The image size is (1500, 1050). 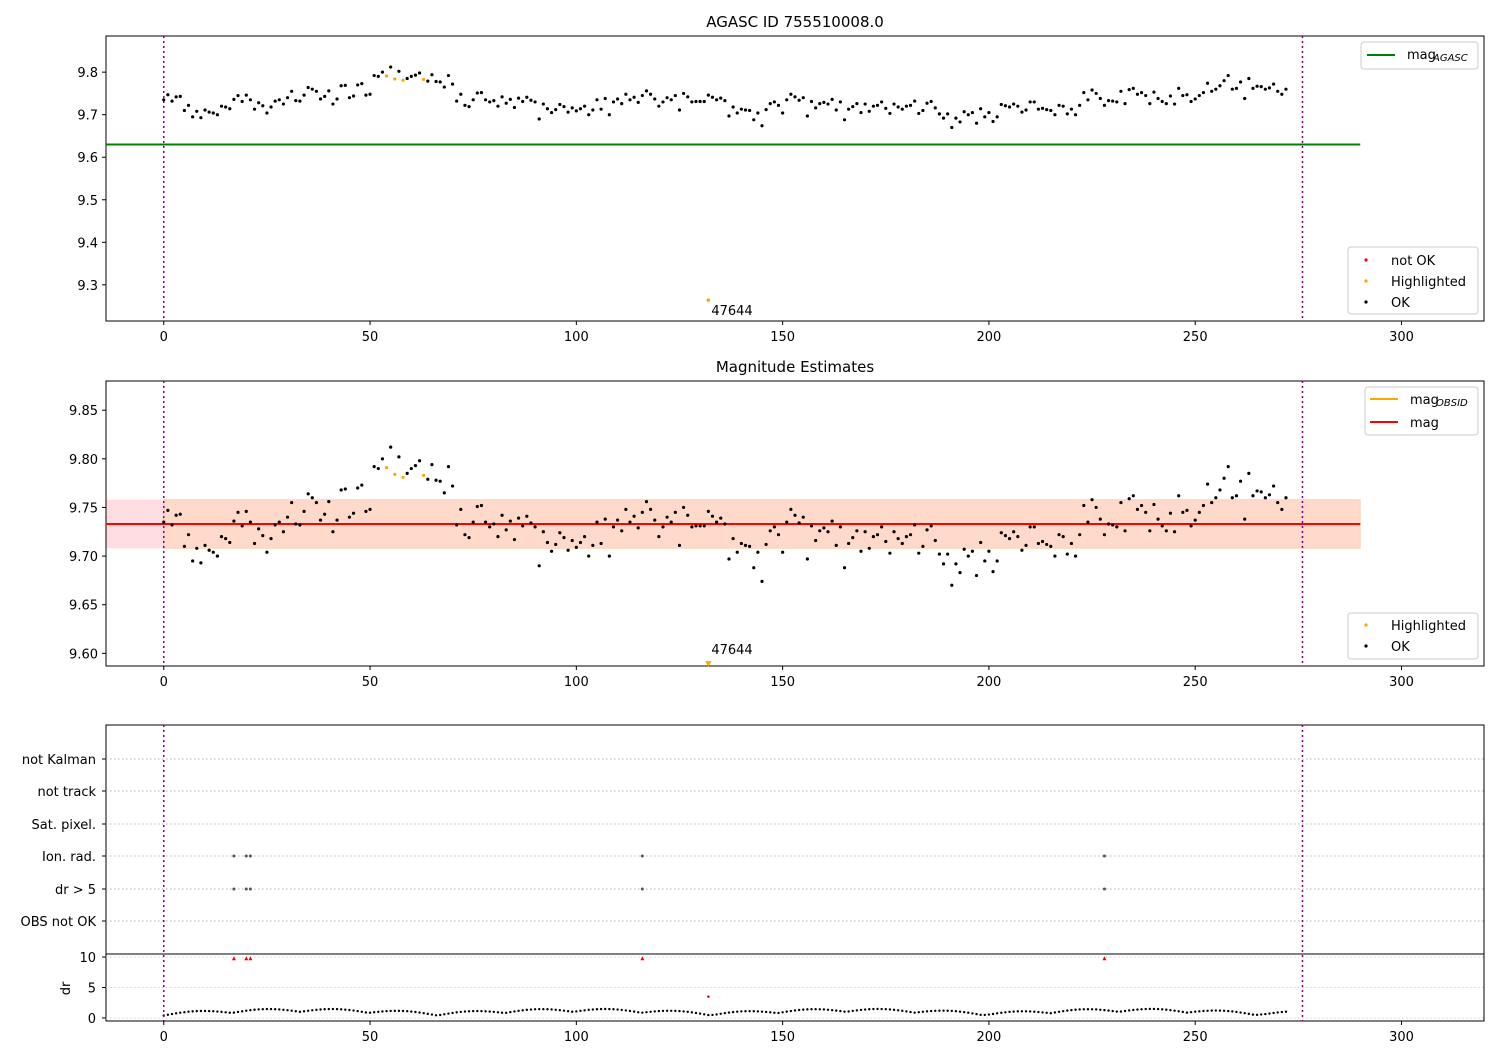 I want to click on flag-row-label: OBS not OK, so click(x=59, y=922).